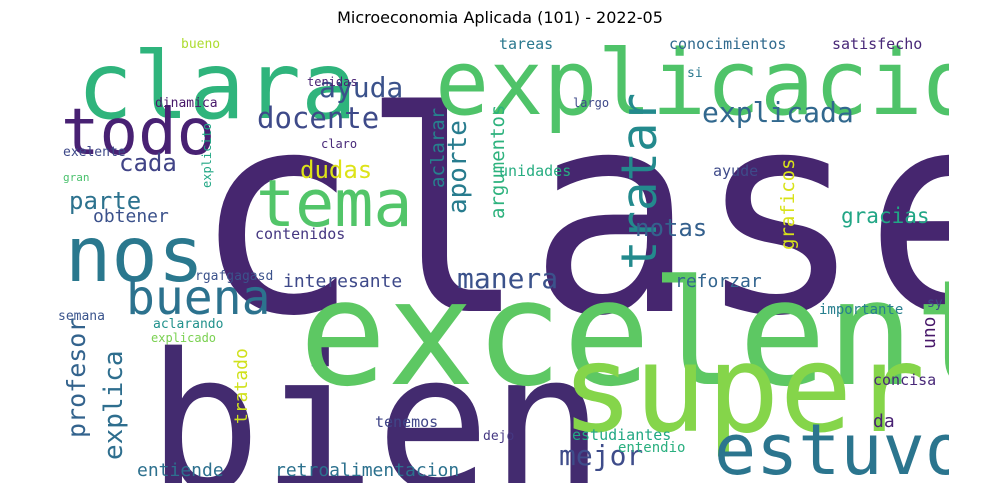 The height and width of the screenshot is (500, 1000). What do you see at coordinates (234, 276) in the screenshot?
I see `word-rgafgagasd: rgafgagasd` at bounding box center [234, 276].